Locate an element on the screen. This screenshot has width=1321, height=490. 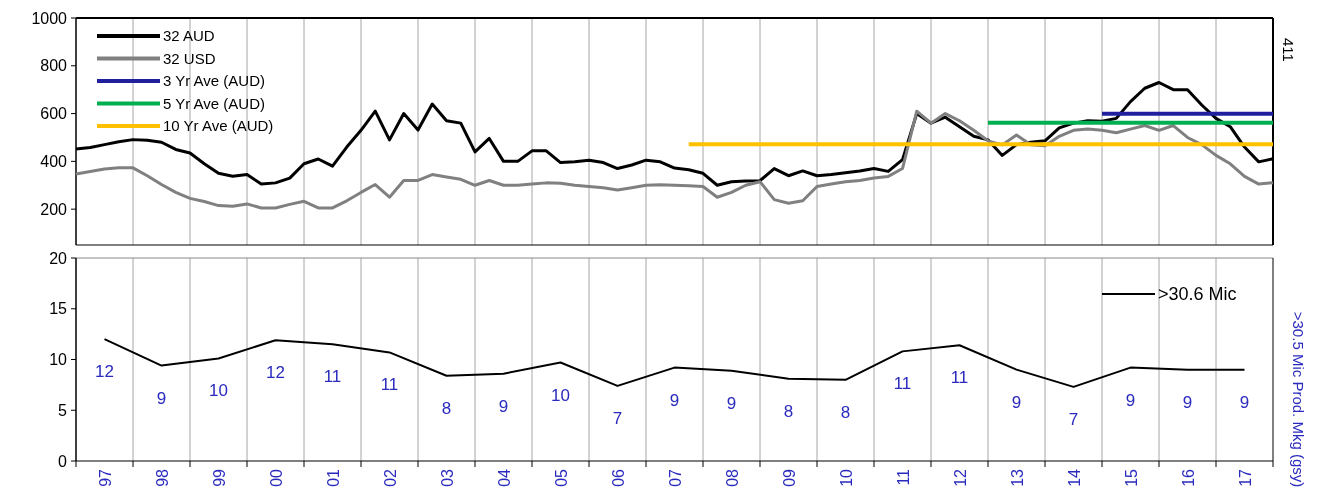
y-tick-label: 800 is located at coordinates (54, 66).